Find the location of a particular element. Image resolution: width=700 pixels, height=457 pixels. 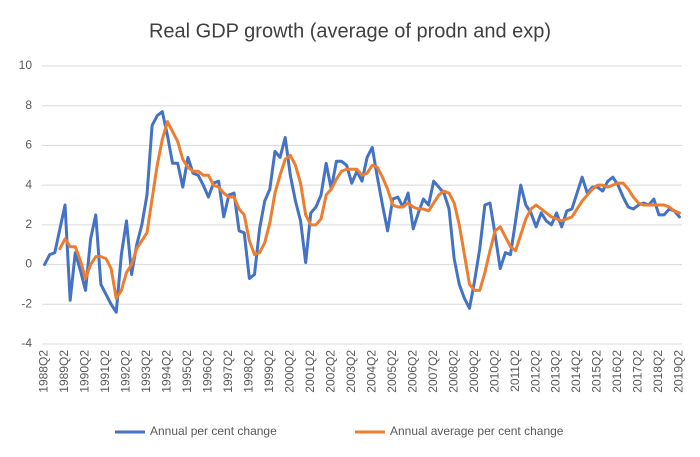

x-tick-label: 1993Q2 is located at coordinates (146, 371).